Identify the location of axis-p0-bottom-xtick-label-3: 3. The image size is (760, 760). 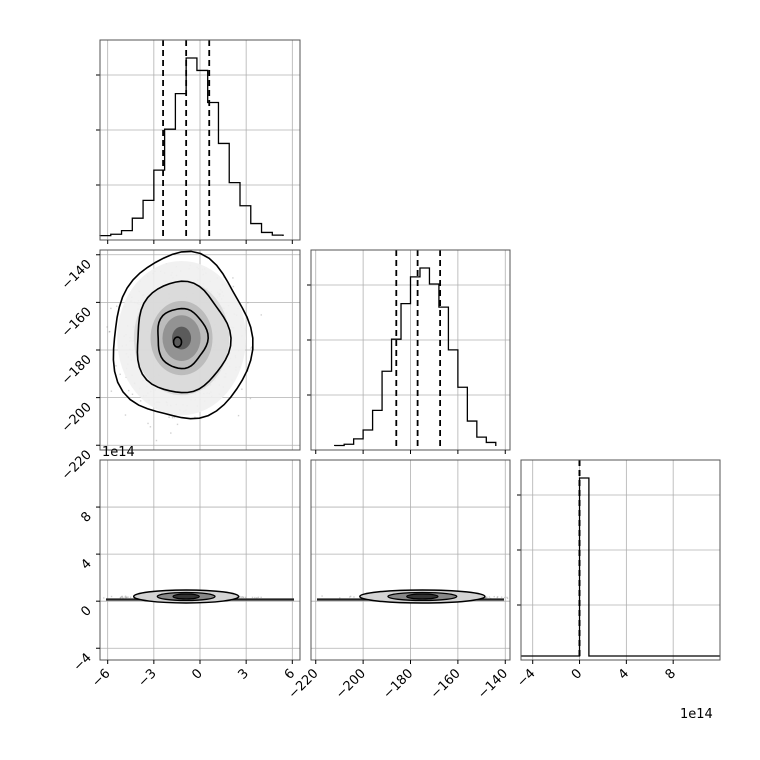
(244, 674).